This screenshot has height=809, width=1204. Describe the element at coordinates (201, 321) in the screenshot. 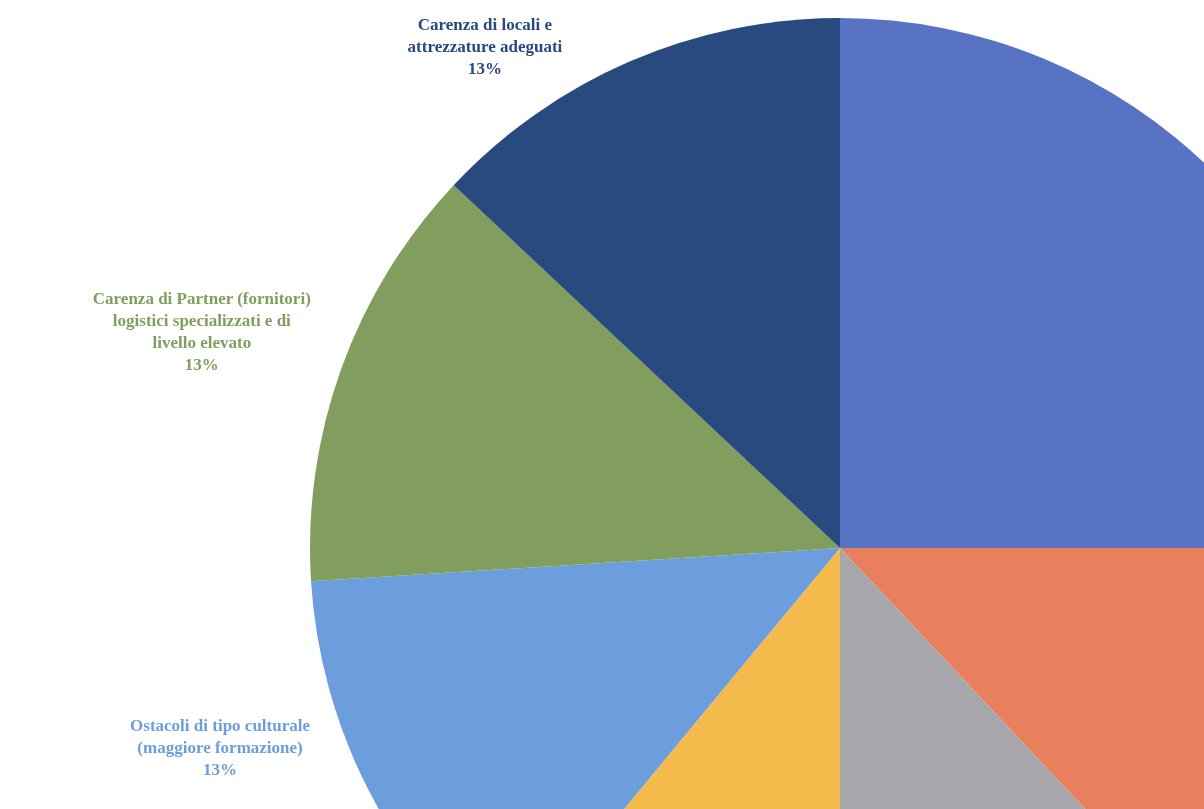

I see `slice-label: Carenza di Partner (fornitori) logistici specializzati e di livello elevato` at that location.